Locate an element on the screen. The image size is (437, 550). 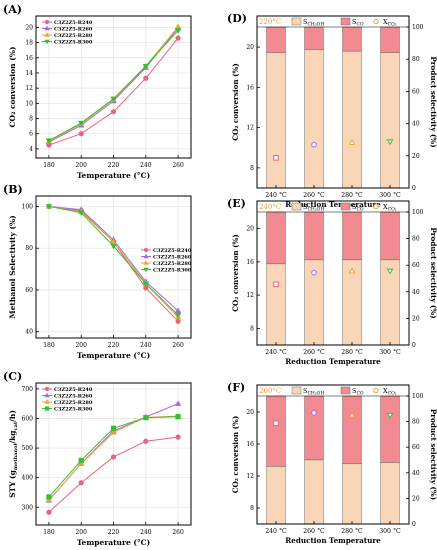
y-tick-label-right: 20 is located at coordinates (416, 498).